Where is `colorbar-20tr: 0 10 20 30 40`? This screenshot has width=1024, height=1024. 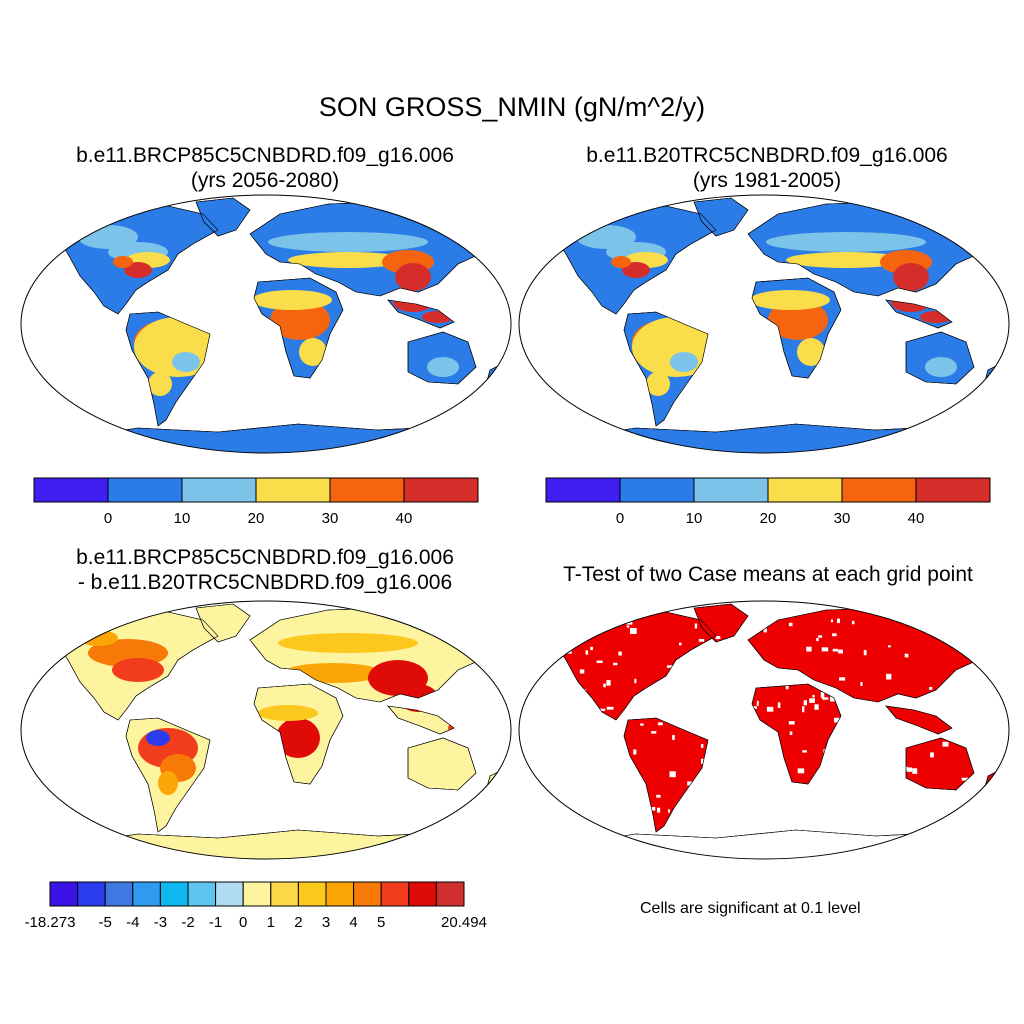
colorbar-20tr: 0 10 20 30 40 is located at coordinates (768, 501).